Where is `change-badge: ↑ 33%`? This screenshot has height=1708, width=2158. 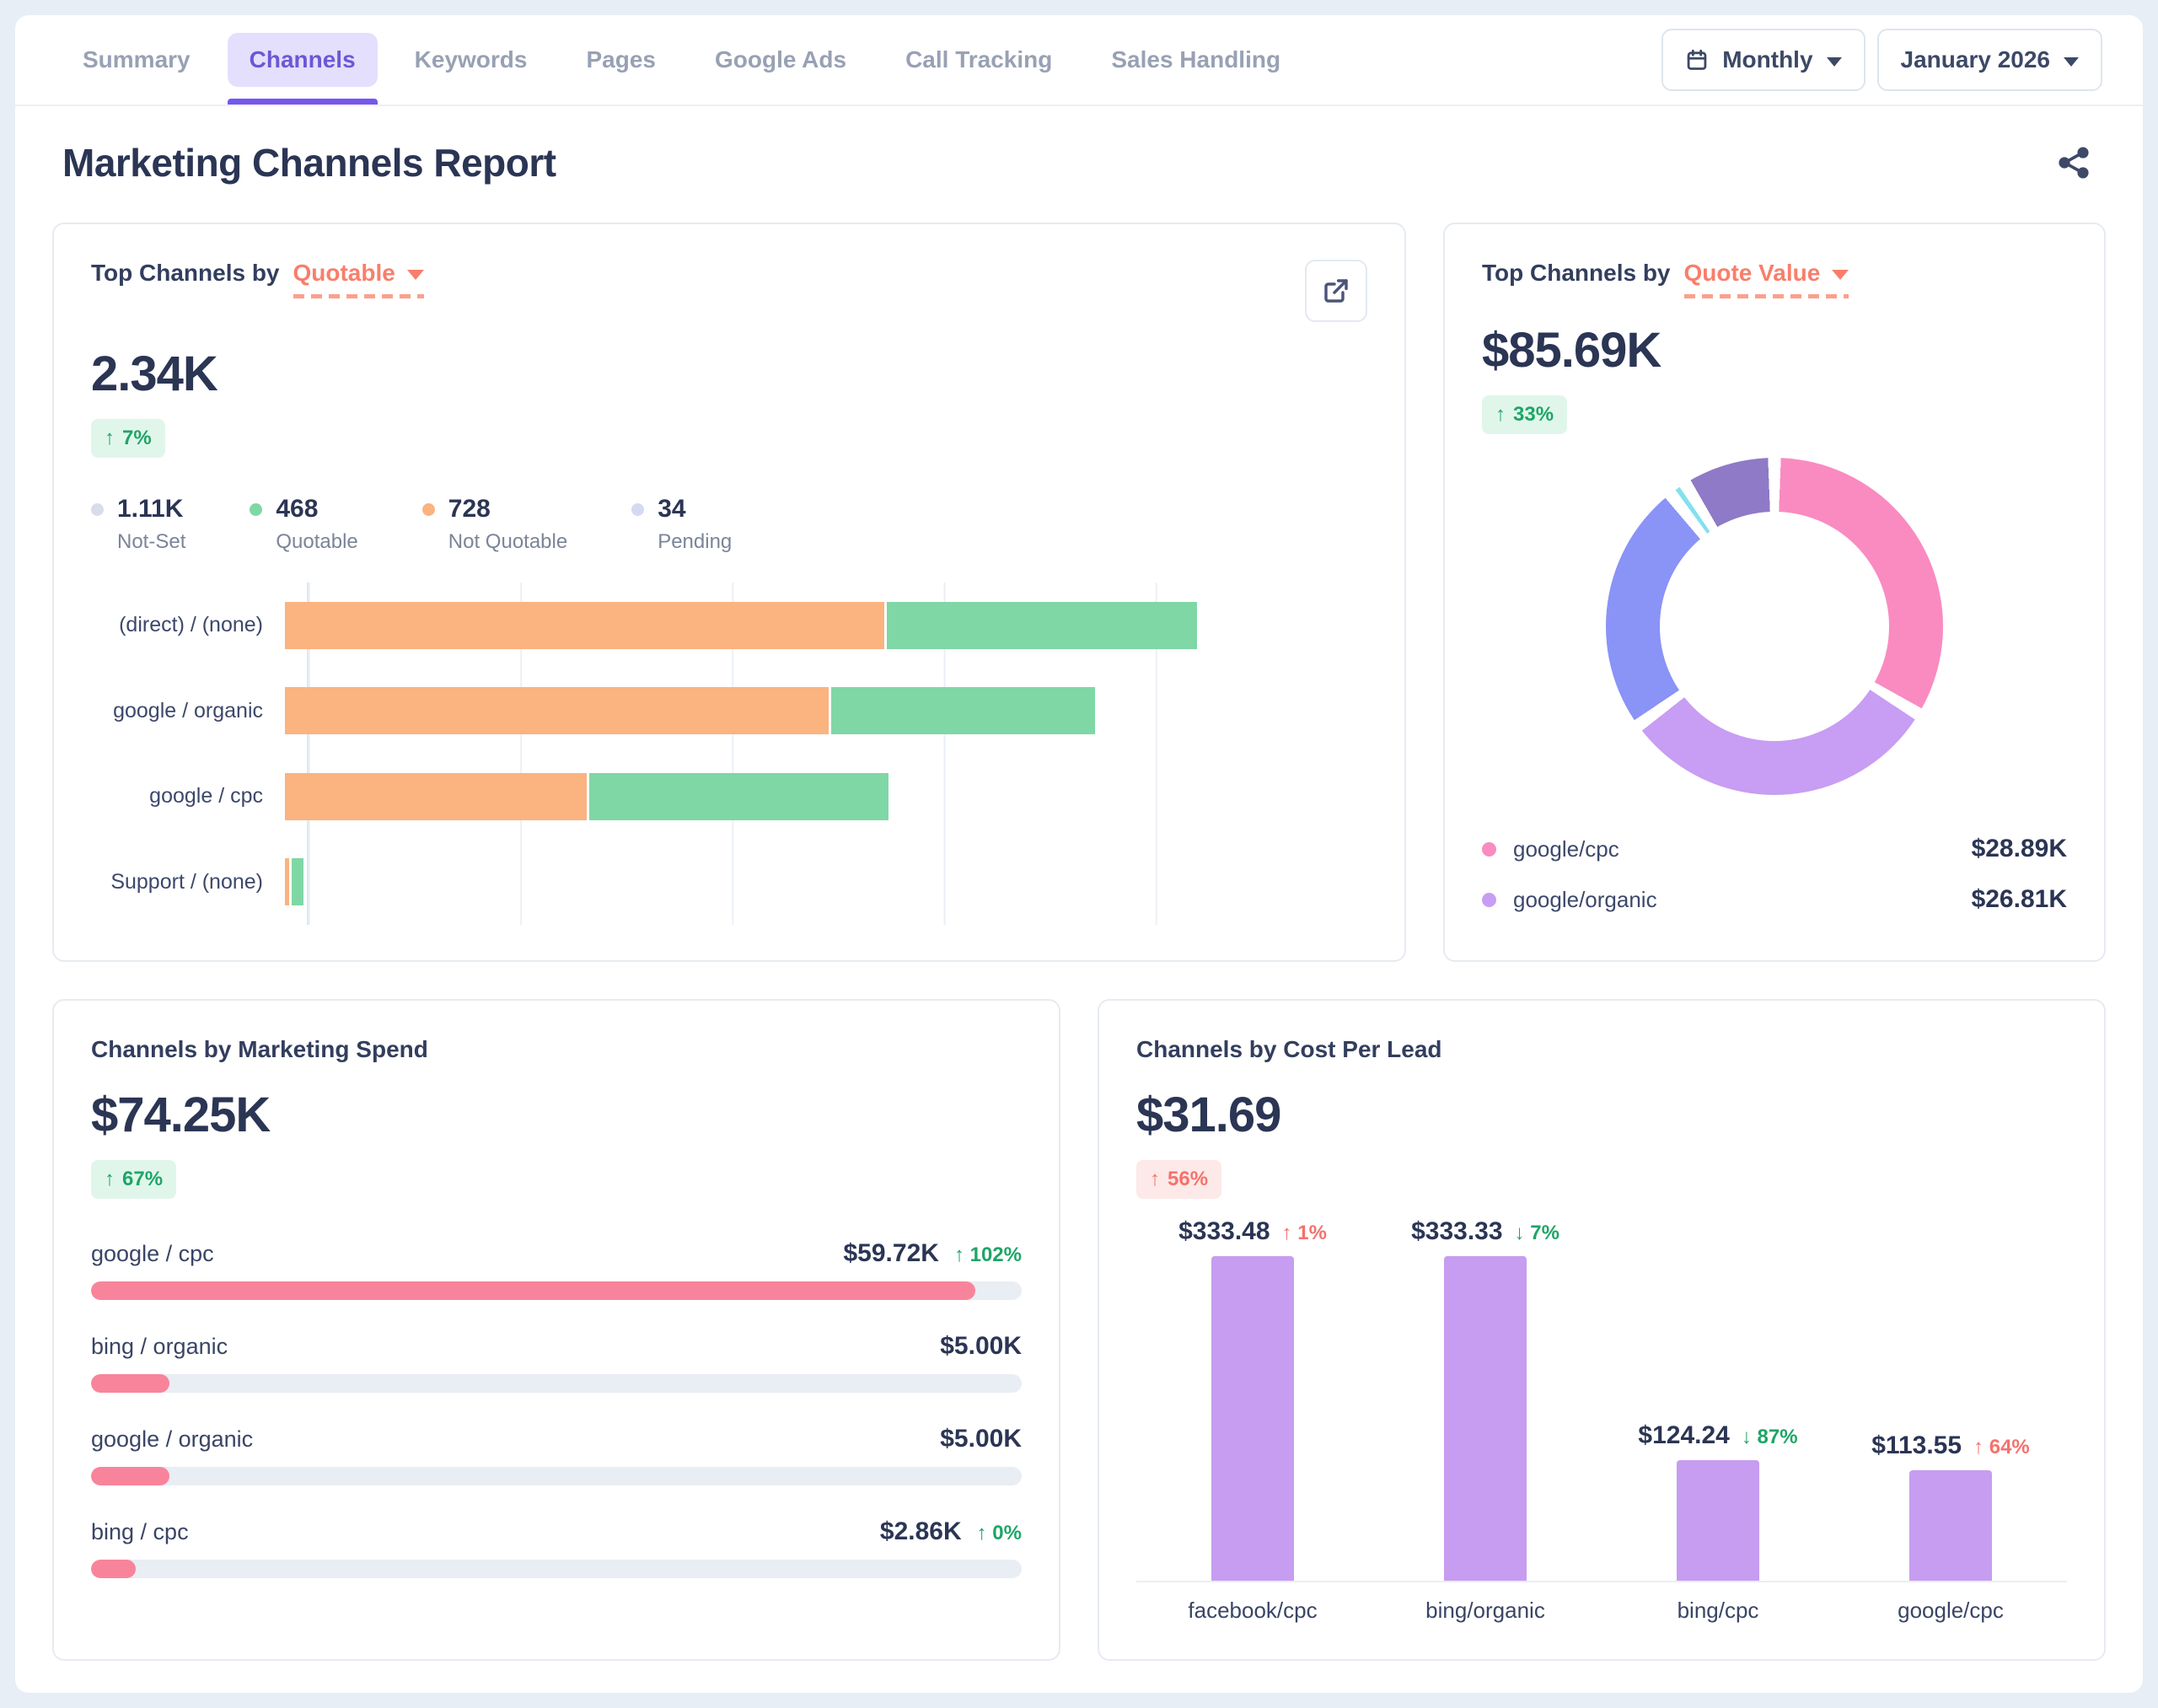
change-badge: ↑ 33% is located at coordinates (1525, 415).